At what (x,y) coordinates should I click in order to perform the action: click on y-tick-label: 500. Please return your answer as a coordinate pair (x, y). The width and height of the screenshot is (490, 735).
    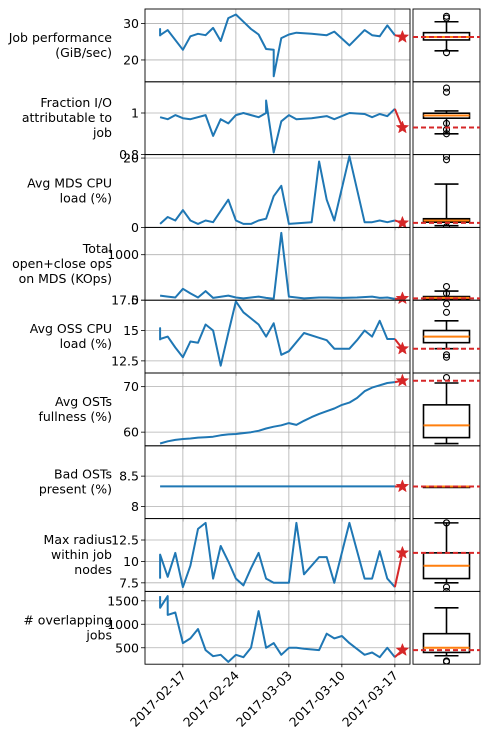
    Looking at the image, I should click on (127, 647).